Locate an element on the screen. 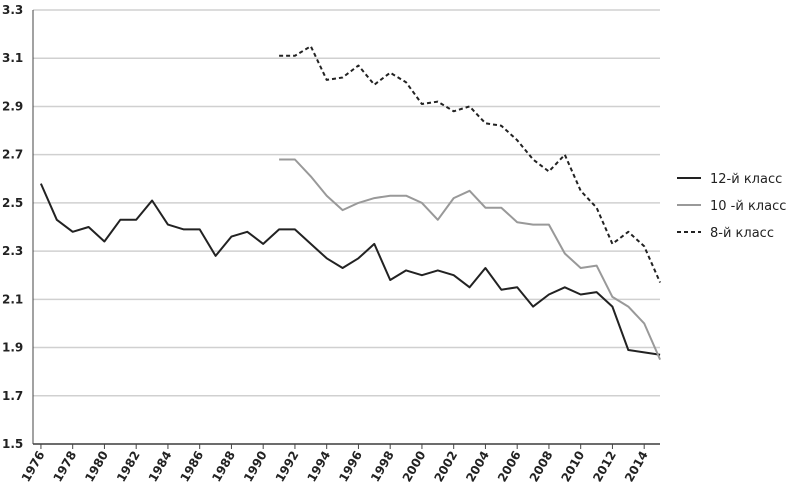 The height and width of the screenshot is (489, 790). x-tick-label: 1984 is located at coordinates (160, 467).